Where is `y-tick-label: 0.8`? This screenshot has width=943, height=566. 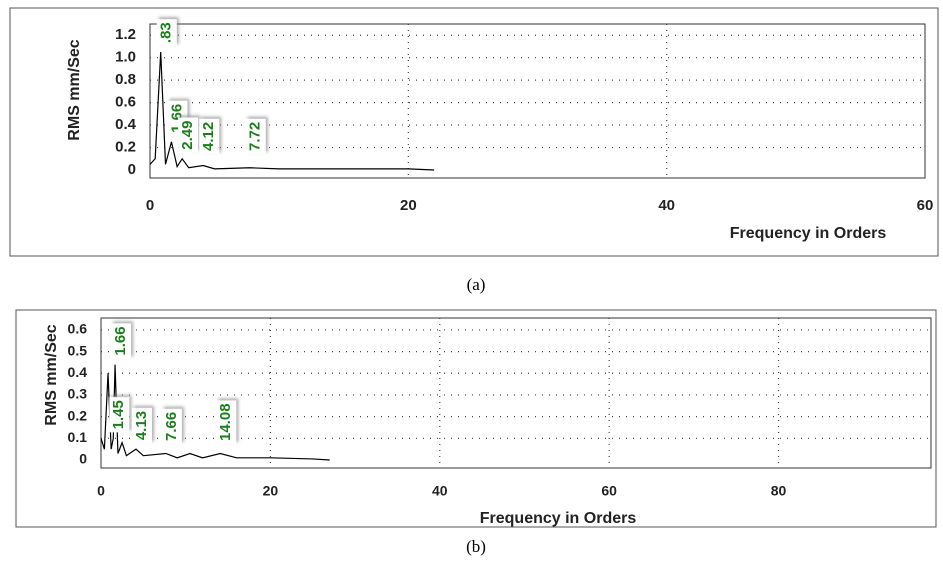 y-tick-label: 0.8 is located at coordinates (125, 79).